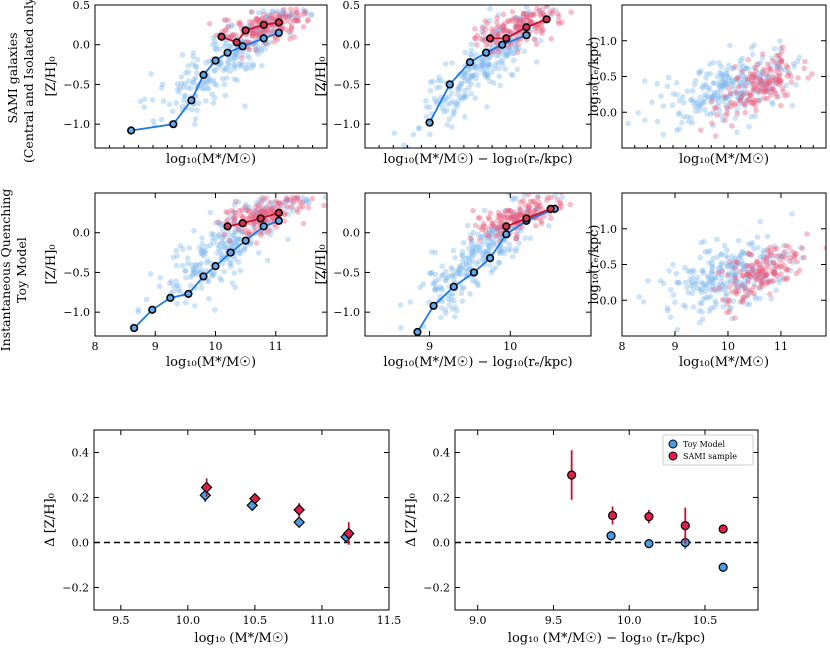 Image resolution: width=830 pixels, height=661 pixels. I want to click on y-tick-label: −0.5, so click(76, 272).